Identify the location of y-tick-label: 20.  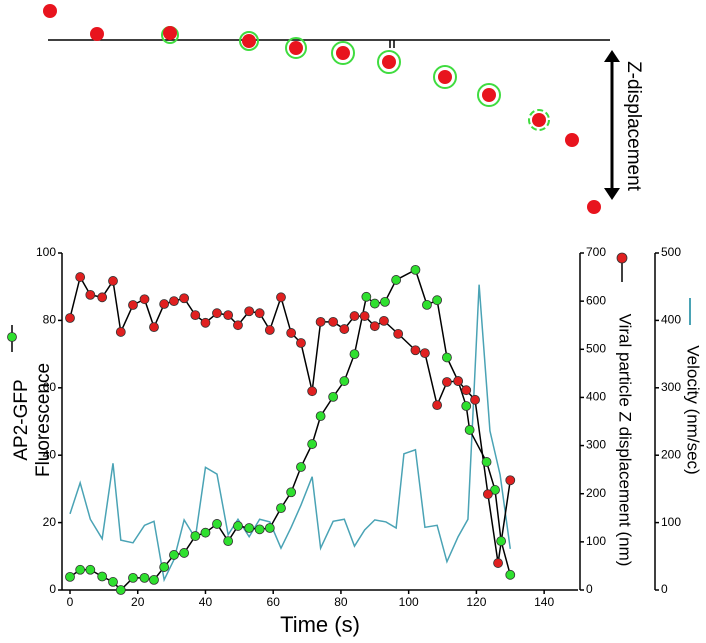
(50, 522).